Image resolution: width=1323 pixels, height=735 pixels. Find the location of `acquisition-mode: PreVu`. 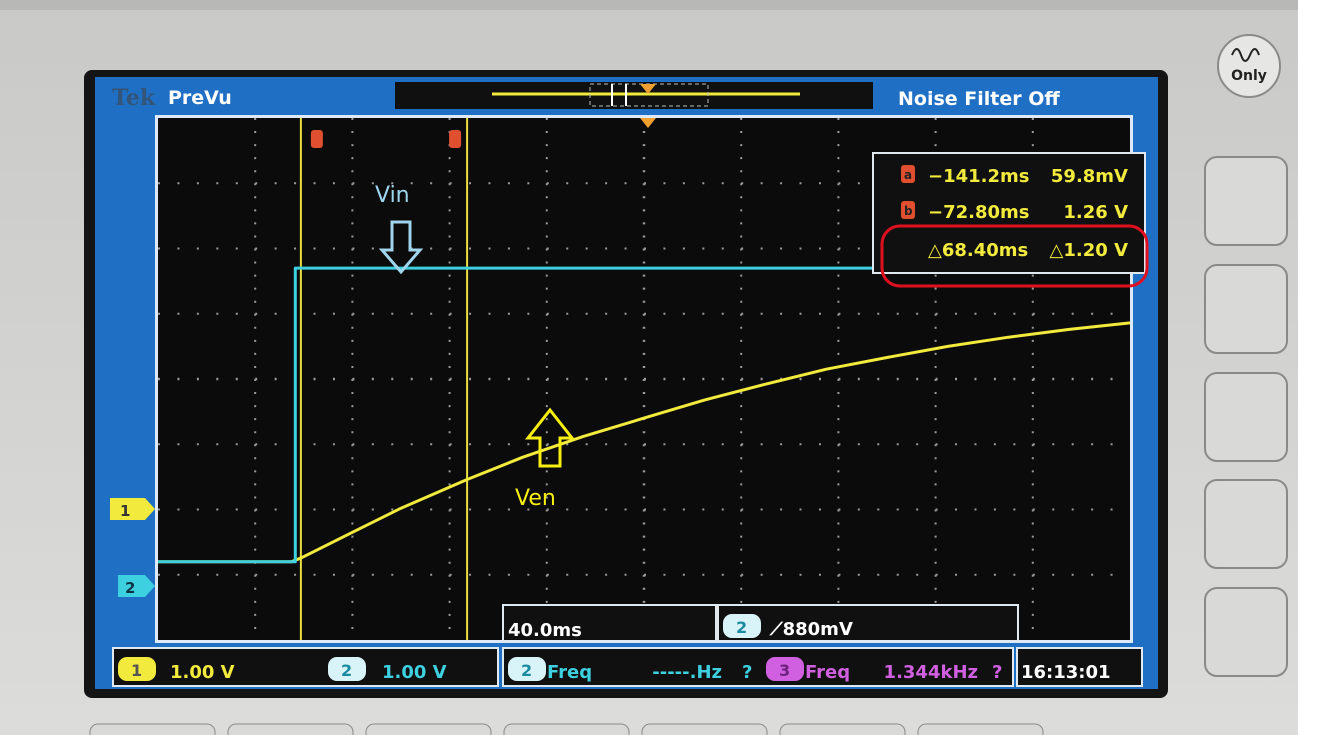

acquisition-mode: PreVu is located at coordinates (200, 98).